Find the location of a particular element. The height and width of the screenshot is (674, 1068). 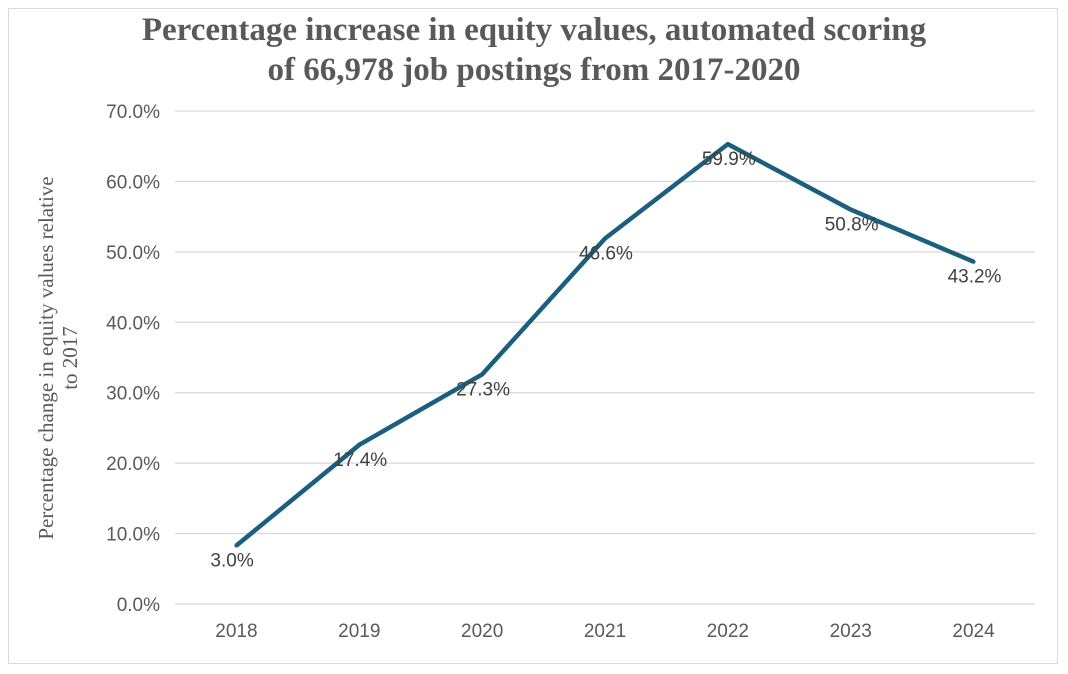

y-tick-label: 70.0% is located at coordinates (133, 112).